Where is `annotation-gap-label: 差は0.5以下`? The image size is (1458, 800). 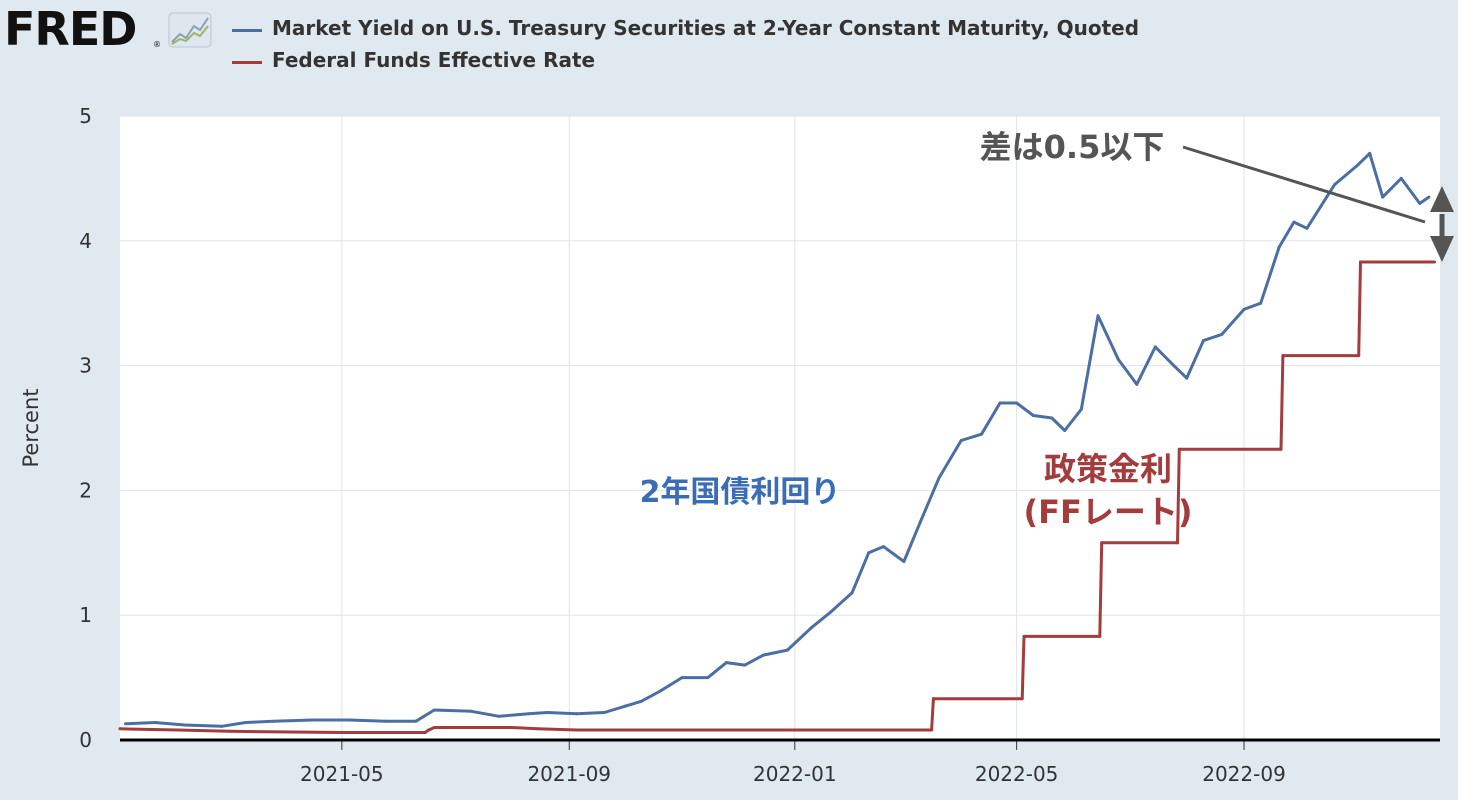
annotation-gap-label: 差は0.5以下 is located at coordinates (1072, 147).